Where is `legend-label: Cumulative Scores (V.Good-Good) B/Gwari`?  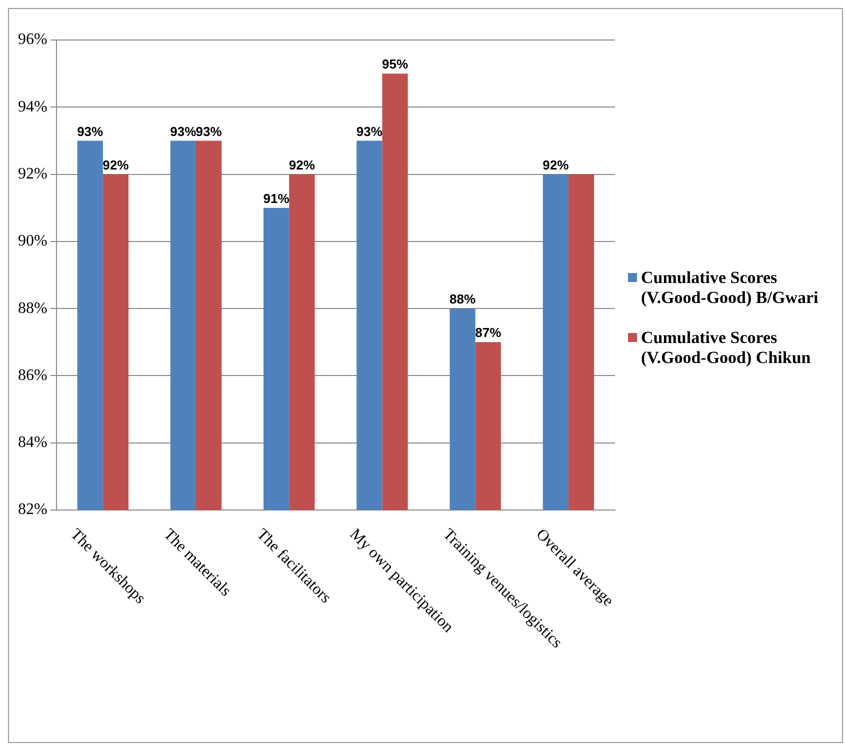 legend-label: Cumulative Scores (V.Good-Good) B/Gwari is located at coordinates (730, 288).